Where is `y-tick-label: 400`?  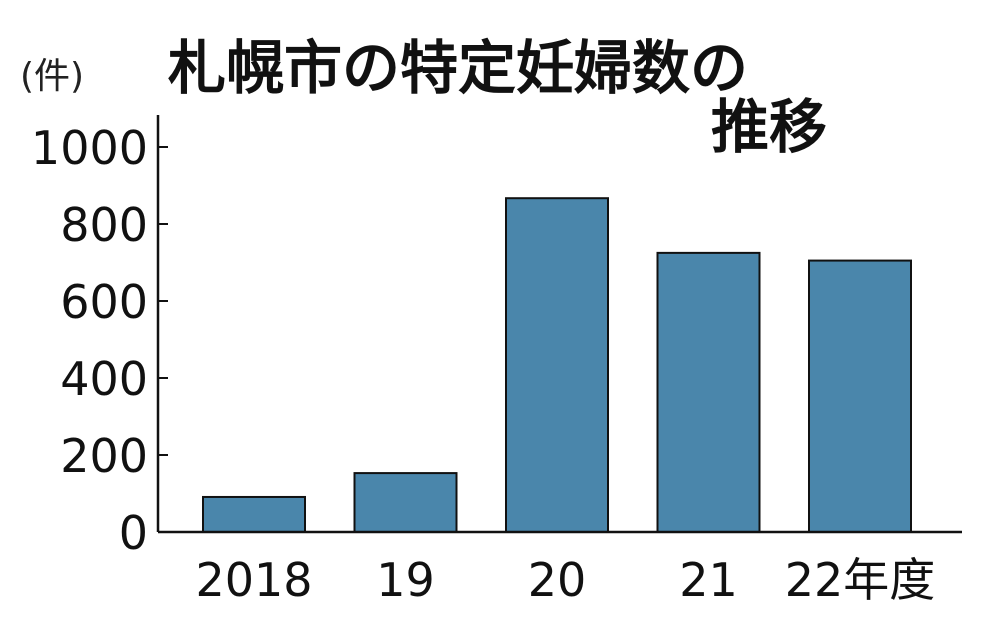
y-tick-label: 400 is located at coordinates (104, 379).